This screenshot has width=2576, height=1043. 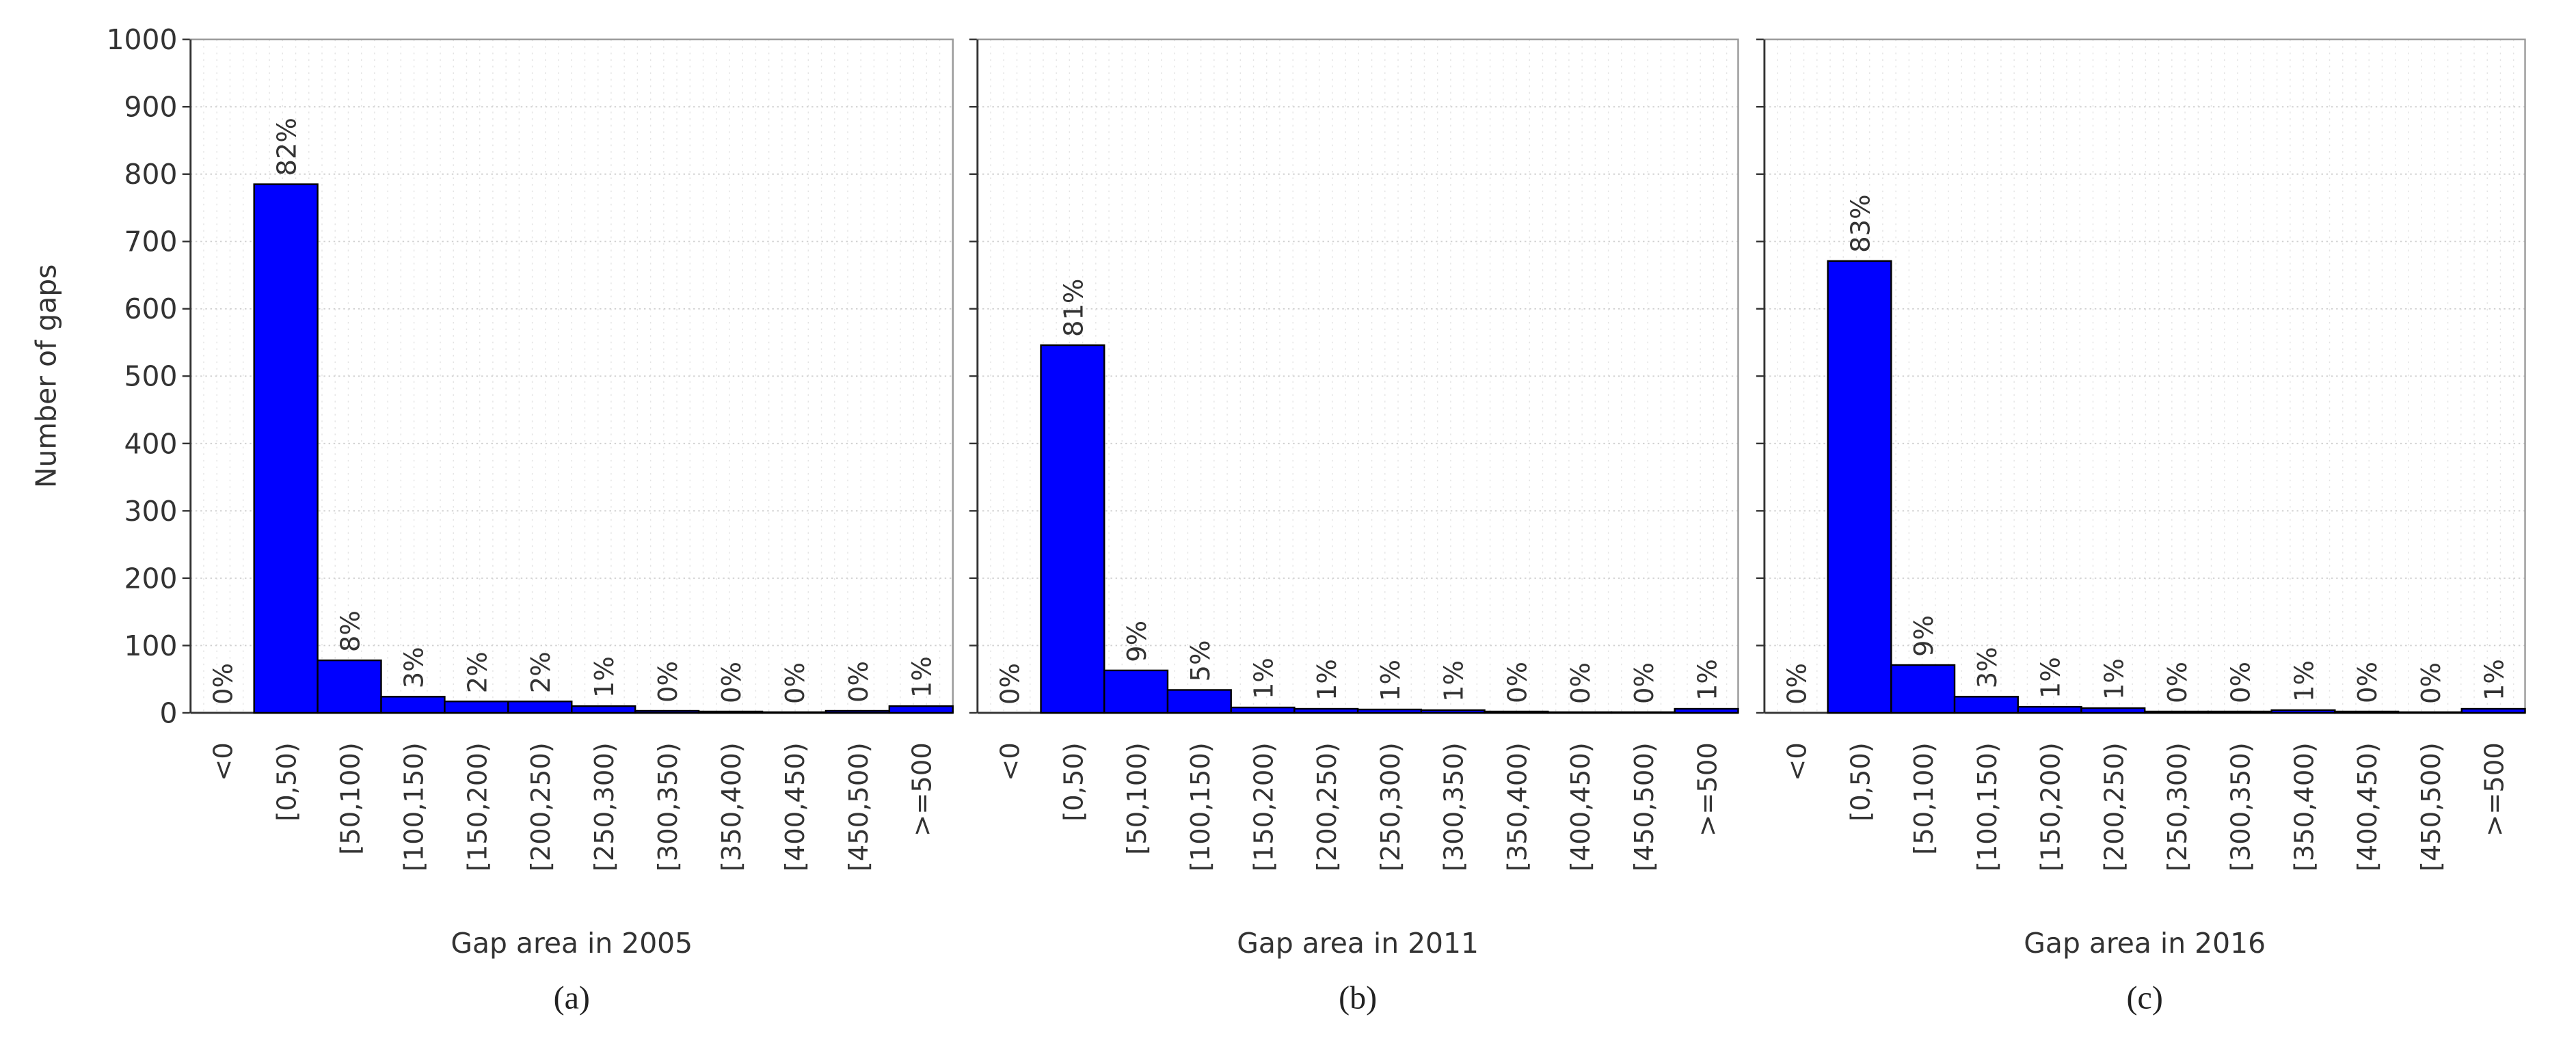 What do you see at coordinates (151, 107) in the screenshot?
I see `y-tick-label: 900` at bounding box center [151, 107].